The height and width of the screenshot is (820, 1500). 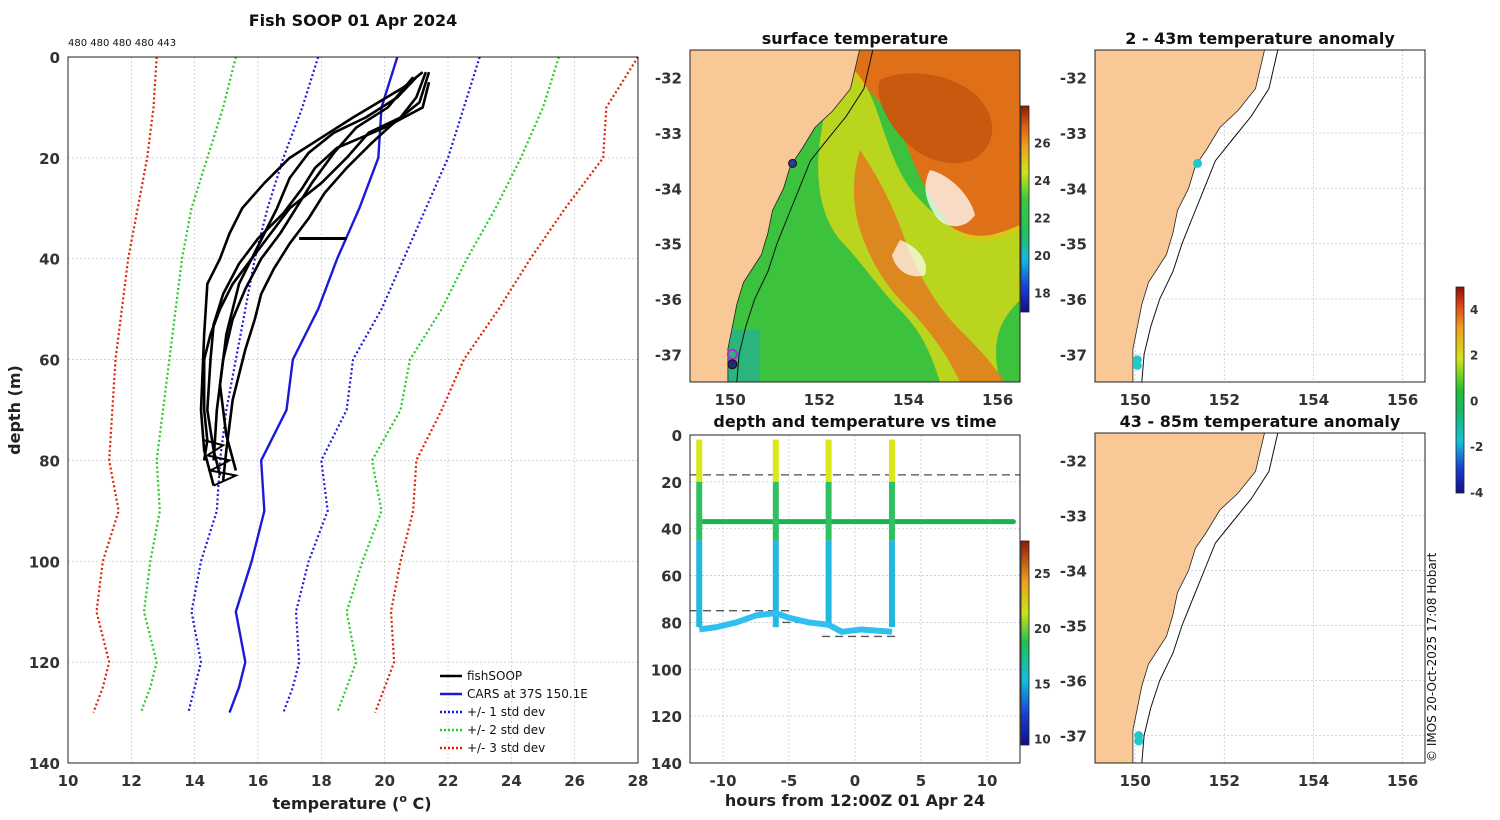 I want to click on anomaly-43-85-points, so click(x=1139, y=738).